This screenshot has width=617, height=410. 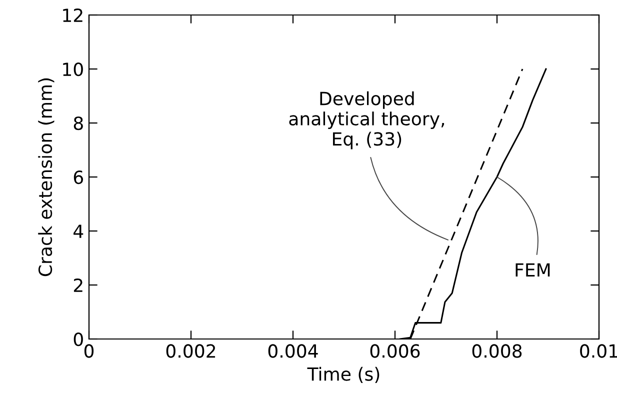 I want to click on annotation: Developed analytical theory, Eq. (33), so click(x=366, y=120).